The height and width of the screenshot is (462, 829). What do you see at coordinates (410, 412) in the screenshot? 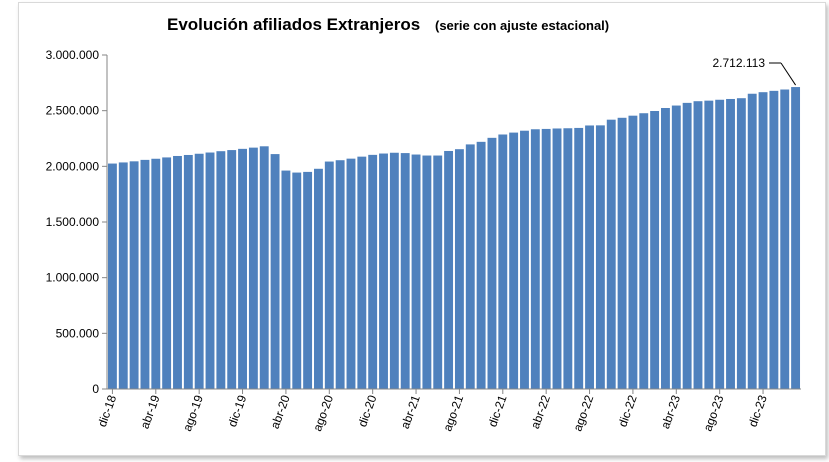
I see `x-tick-label: abr-21` at bounding box center [410, 412].